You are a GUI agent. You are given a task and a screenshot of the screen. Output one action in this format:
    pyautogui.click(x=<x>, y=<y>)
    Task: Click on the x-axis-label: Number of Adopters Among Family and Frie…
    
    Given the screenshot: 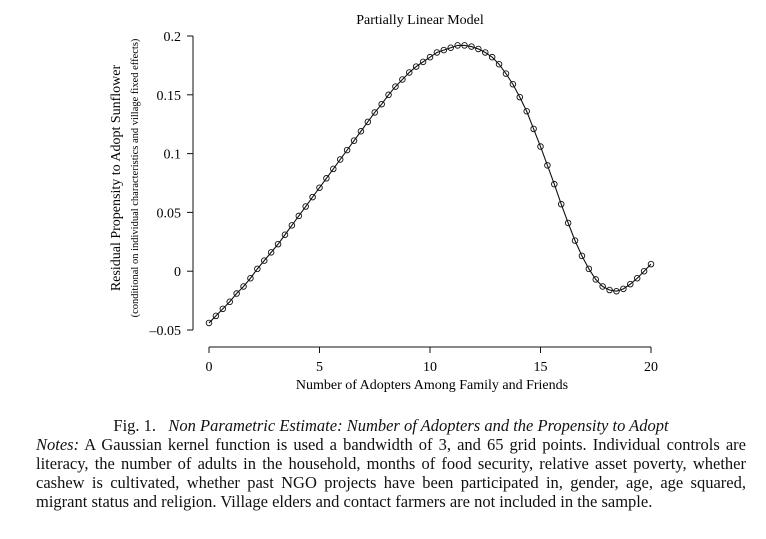 What is the action you would take?
    pyautogui.click(x=432, y=385)
    